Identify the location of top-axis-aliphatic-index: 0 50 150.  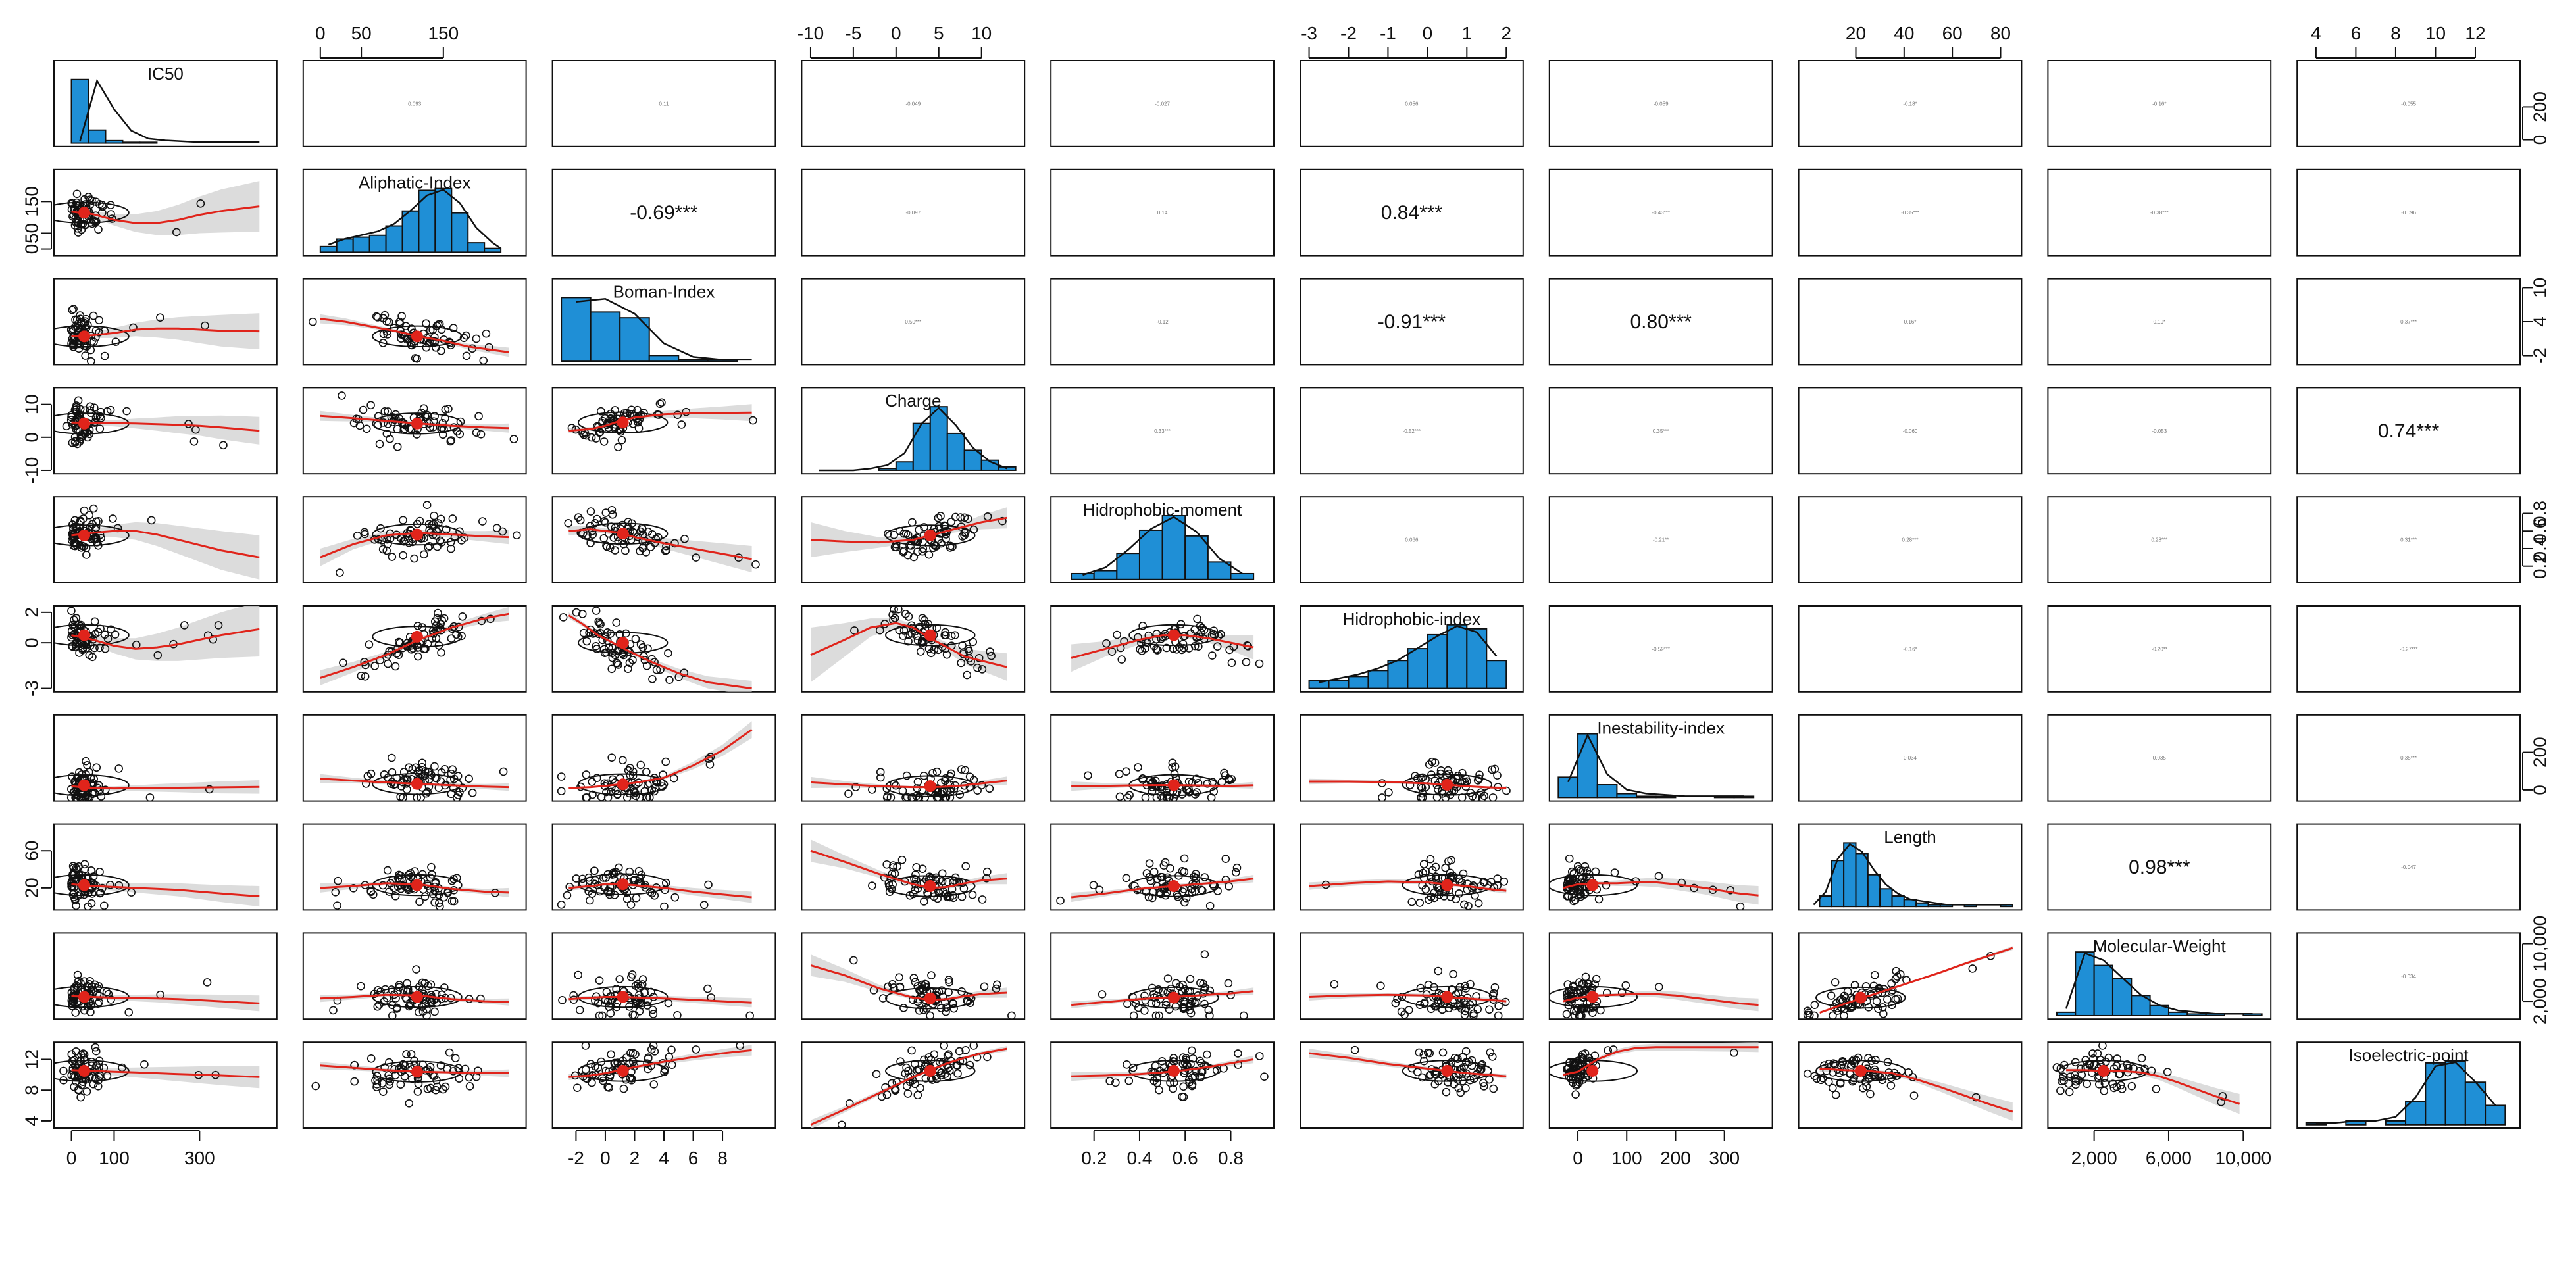
(387, 41).